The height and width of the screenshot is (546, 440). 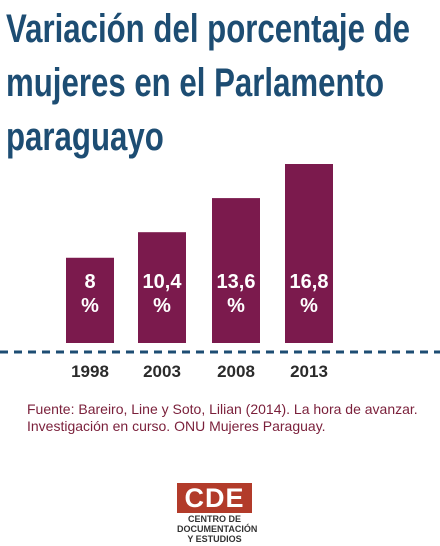 I want to click on cde-logo-mark: CDE, so click(x=214, y=498).